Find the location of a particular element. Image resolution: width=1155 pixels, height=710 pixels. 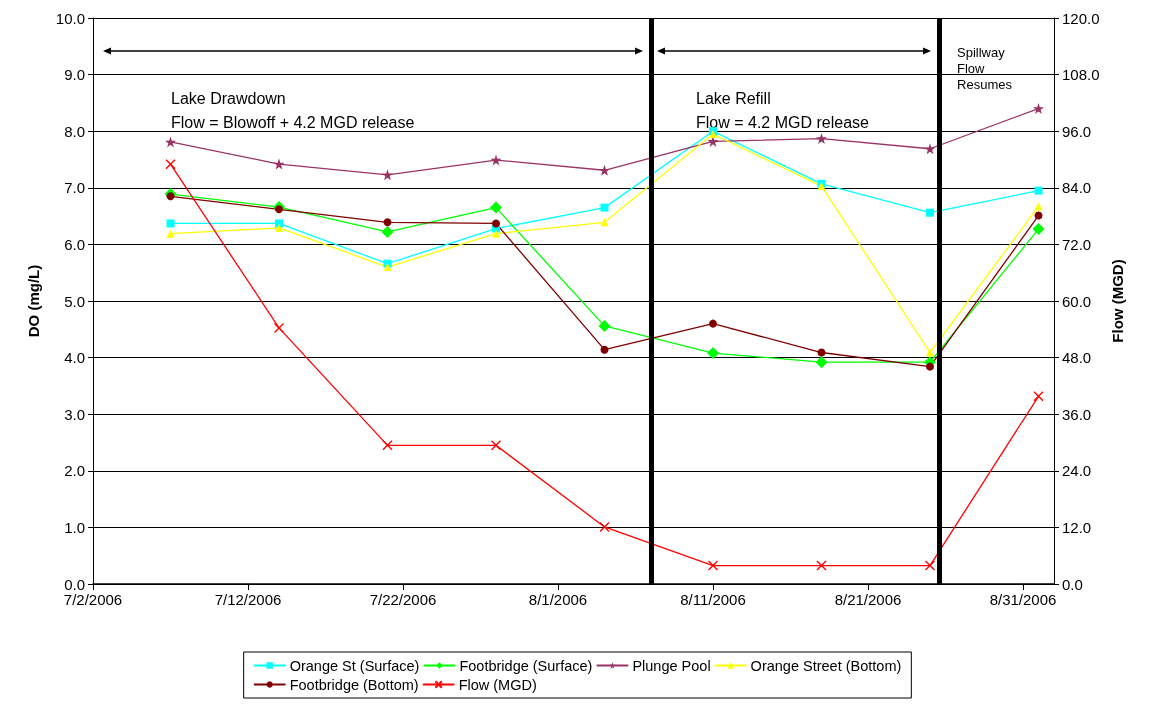

y-tick-label: 4.0 is located at coordinates (74, 358).